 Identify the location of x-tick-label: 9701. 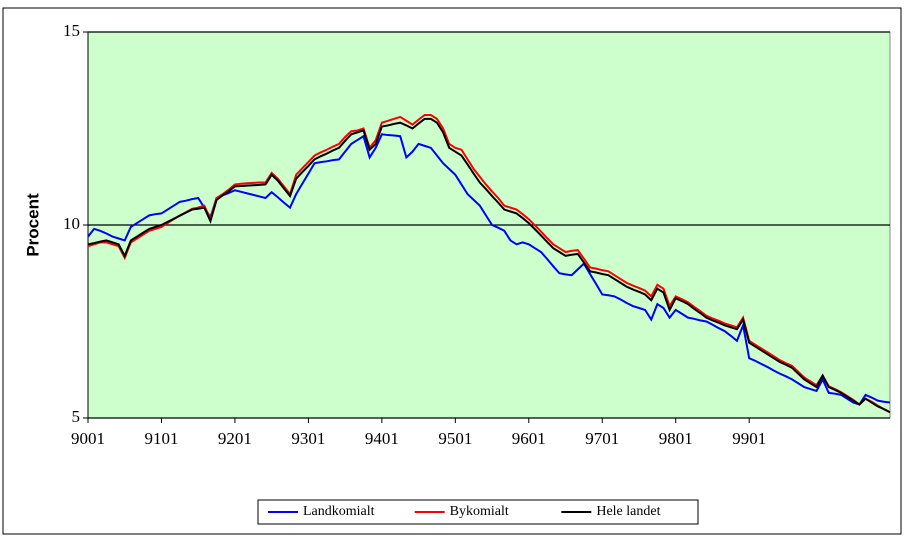
(602, 438).